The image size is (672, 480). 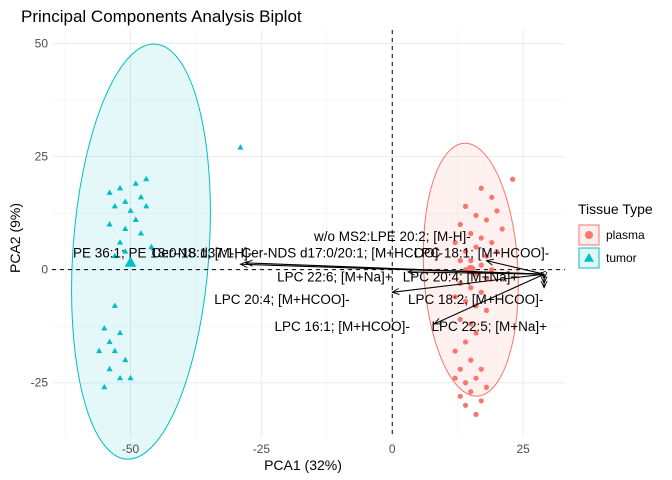 I want to click on y-tick-label: 0, so click(x=44, y=270).